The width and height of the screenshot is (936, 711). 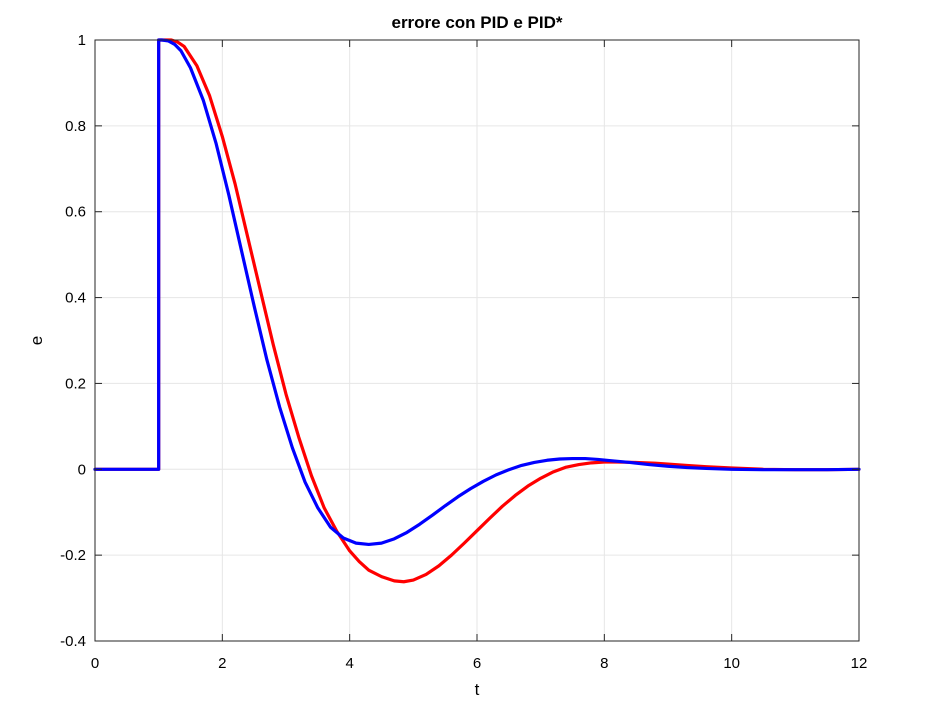 What do you see at coordinates (859, 663) in the screenshot?
I see `x-tick-label: 12` at bounding box center [859, 663].